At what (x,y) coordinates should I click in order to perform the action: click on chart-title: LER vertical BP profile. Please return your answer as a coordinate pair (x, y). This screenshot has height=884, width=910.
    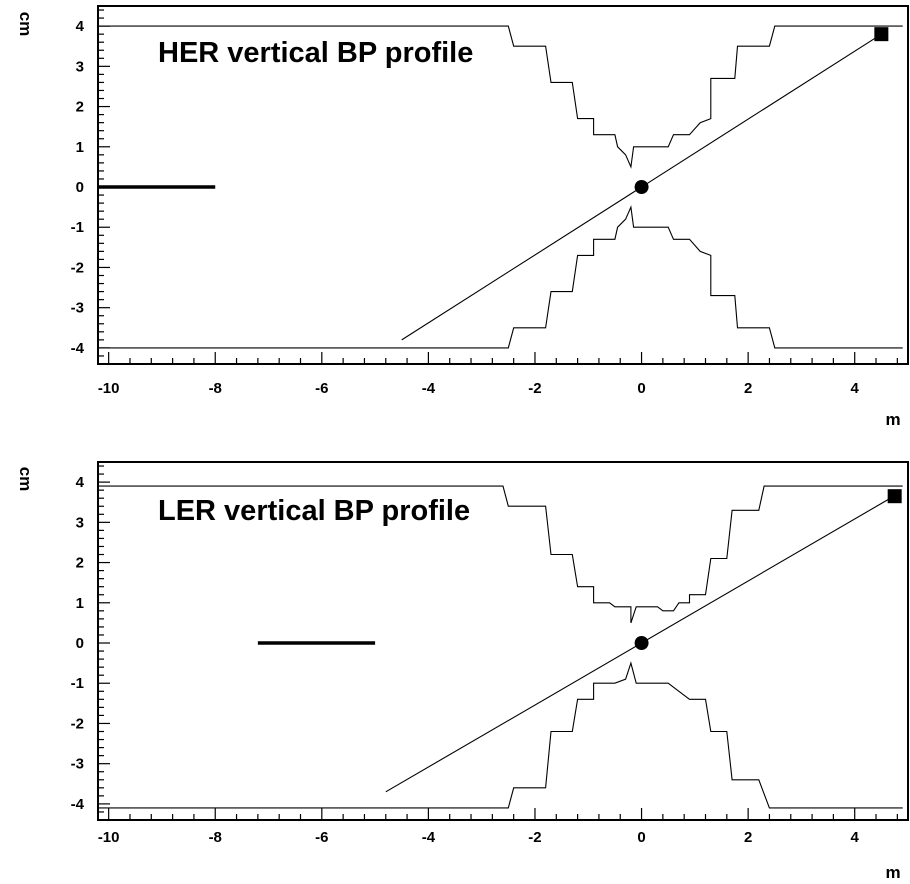
    Looking at the image, I should click on (314, 511).